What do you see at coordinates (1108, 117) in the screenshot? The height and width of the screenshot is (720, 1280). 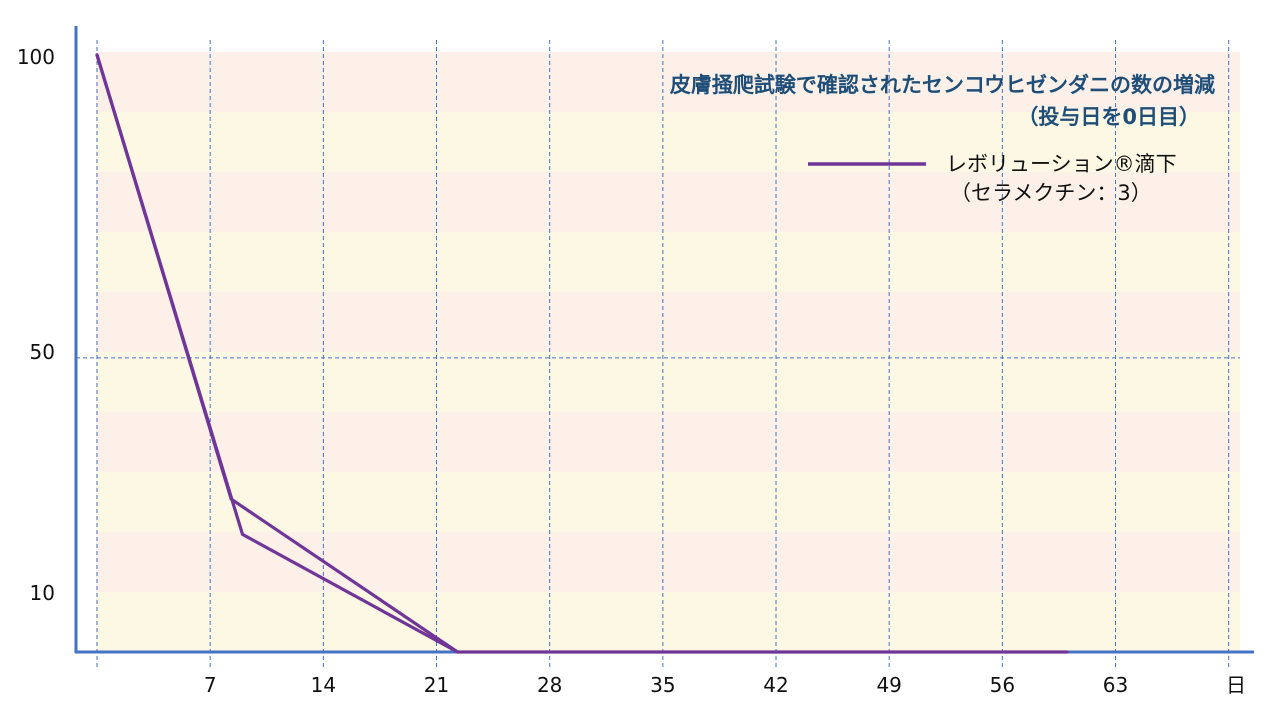 I see `chart-subtitle: （投与日を0日目）` at bounding box center [1108, 117].